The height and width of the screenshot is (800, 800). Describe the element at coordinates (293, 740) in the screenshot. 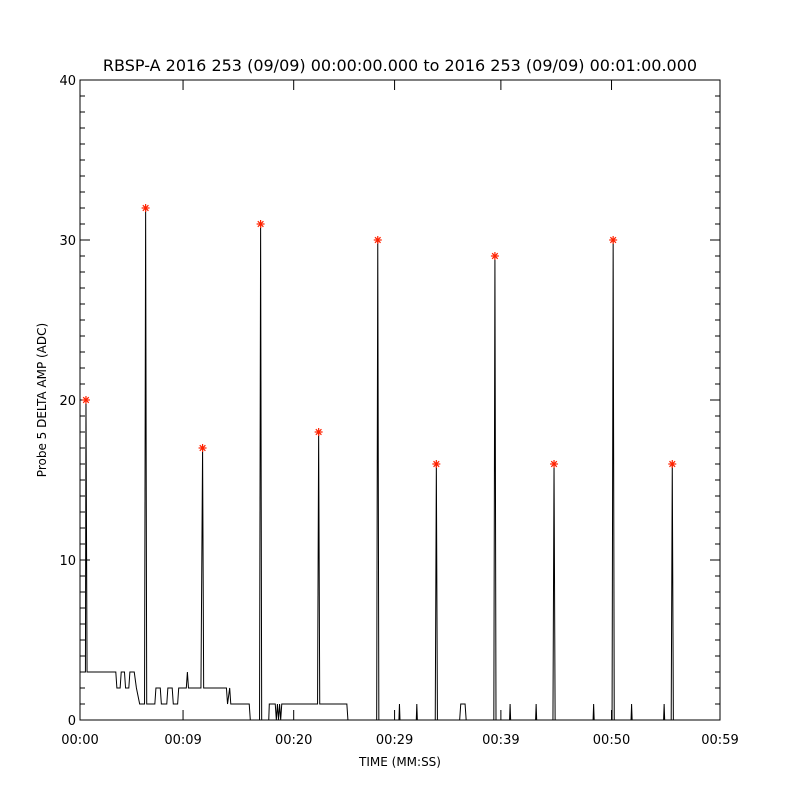

I see `x-tick-label: 00:20` at that location.